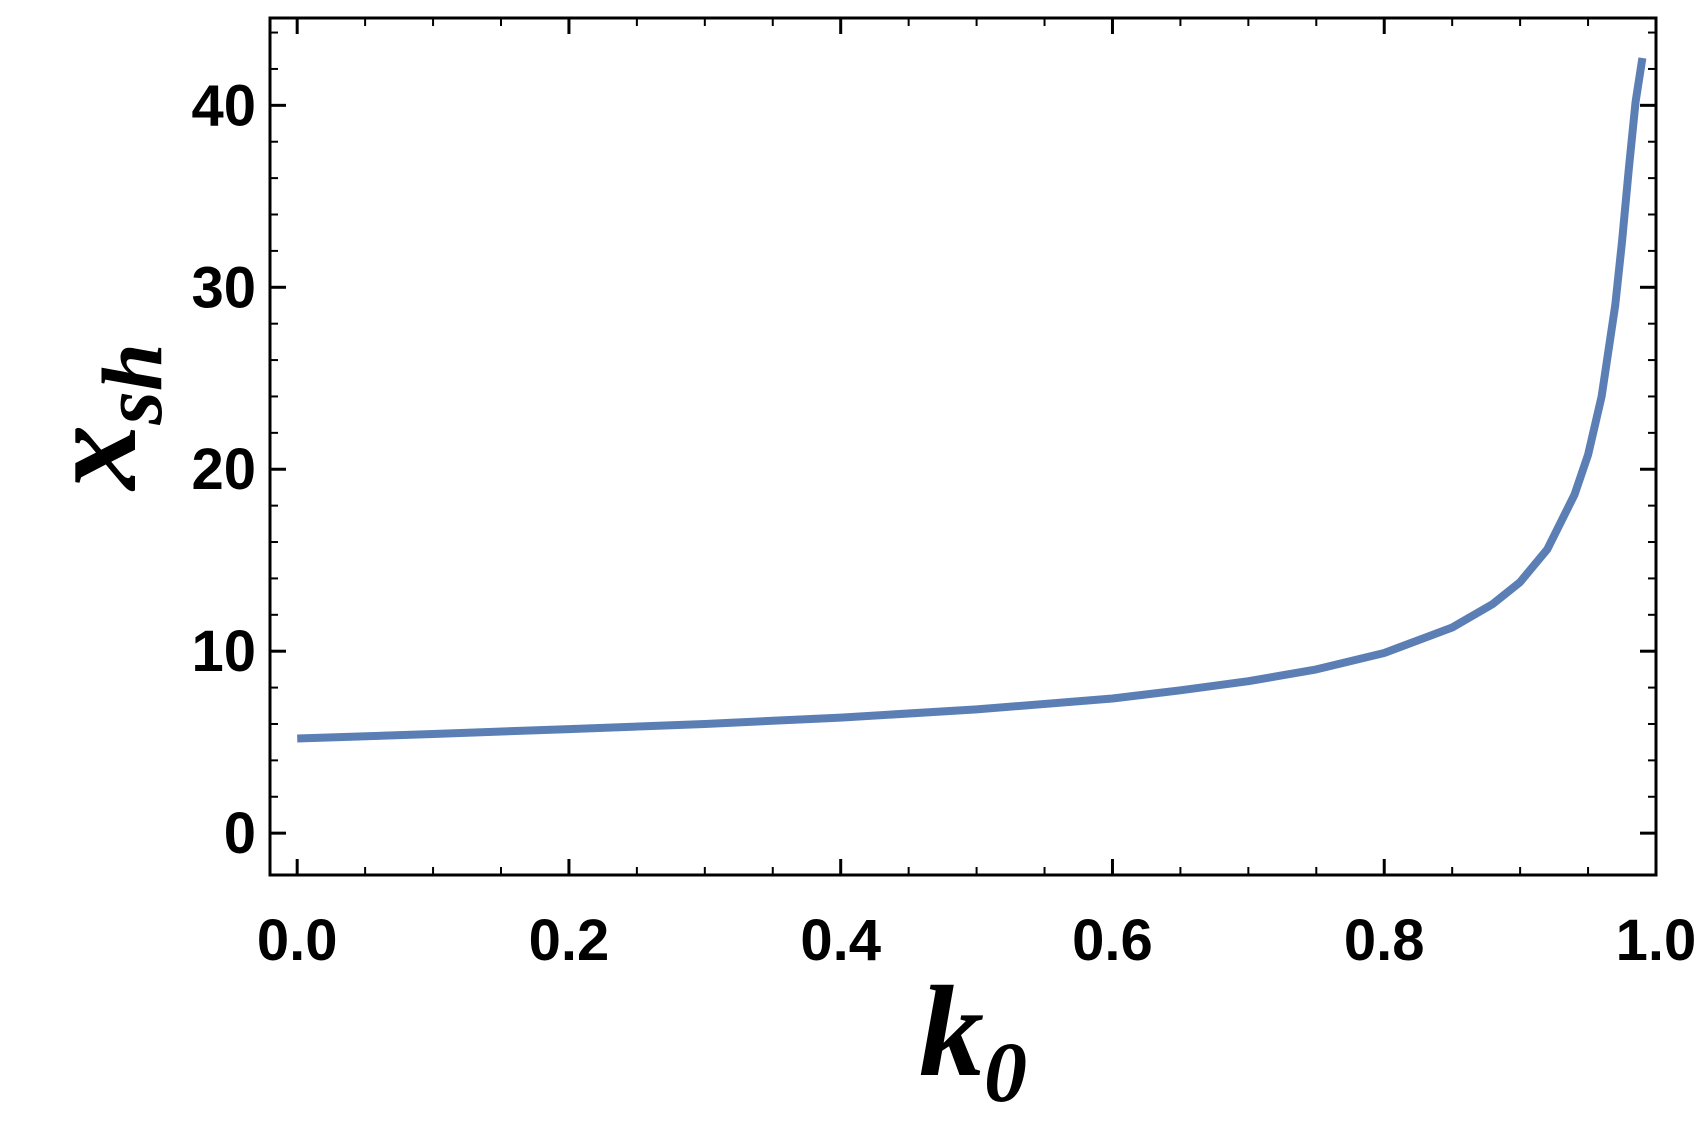 This screenshot has height=1139, width=1700. Describe the element at coordinates (223, 469) in the screenshot. I see `y-tick-label: 20` at that location.